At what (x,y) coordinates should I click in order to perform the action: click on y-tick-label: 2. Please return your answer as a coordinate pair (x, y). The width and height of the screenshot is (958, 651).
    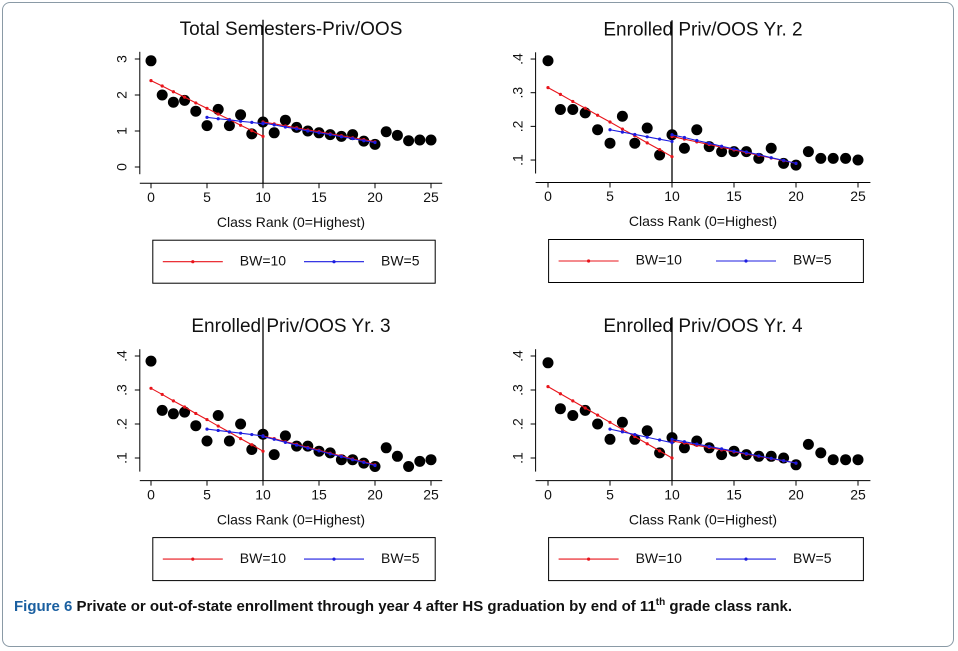
    Looking at the image, I should click on (122, 95).